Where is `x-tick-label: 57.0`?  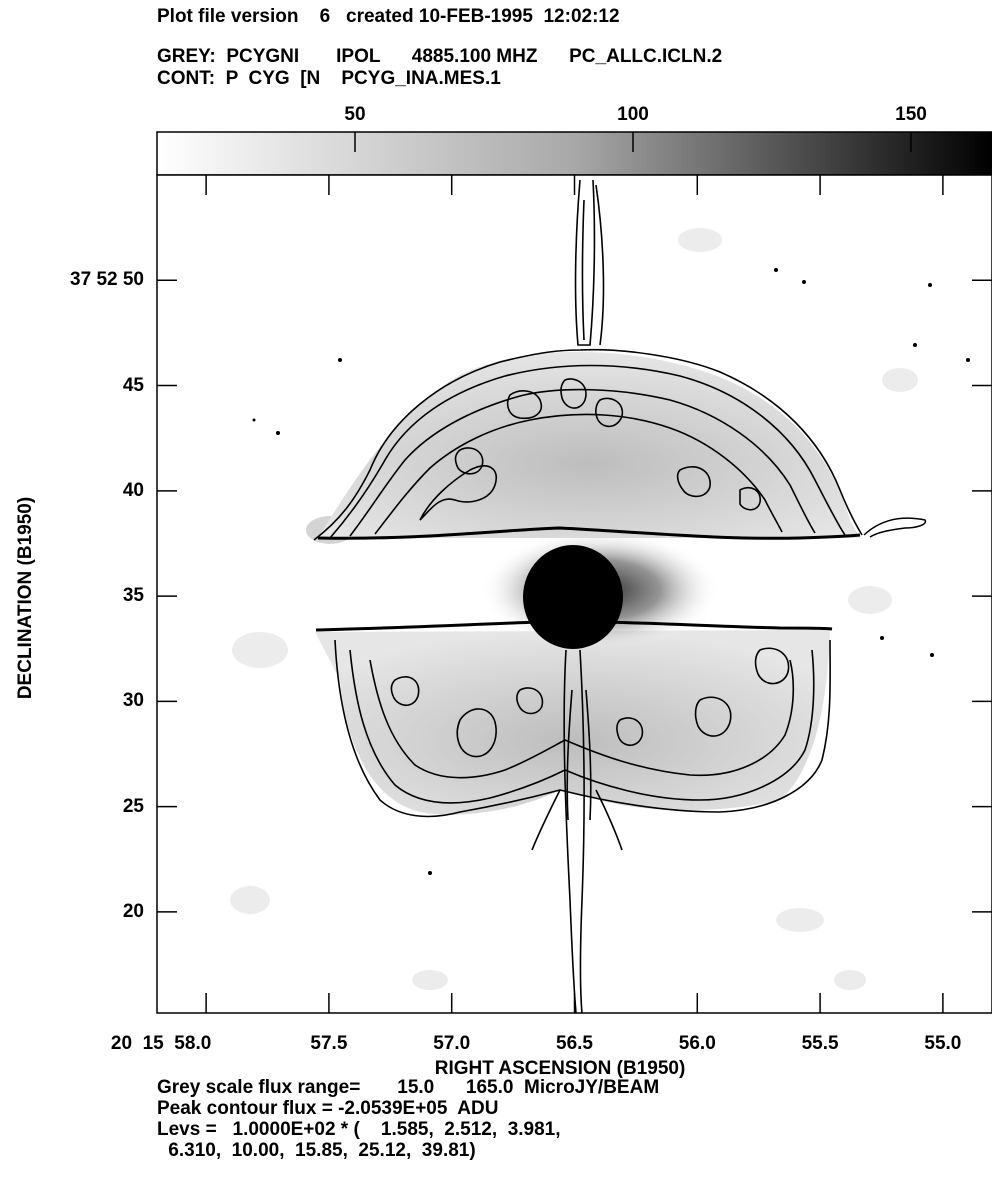
x-tick-label: 57.0 is located at coordinates (452, 1043).